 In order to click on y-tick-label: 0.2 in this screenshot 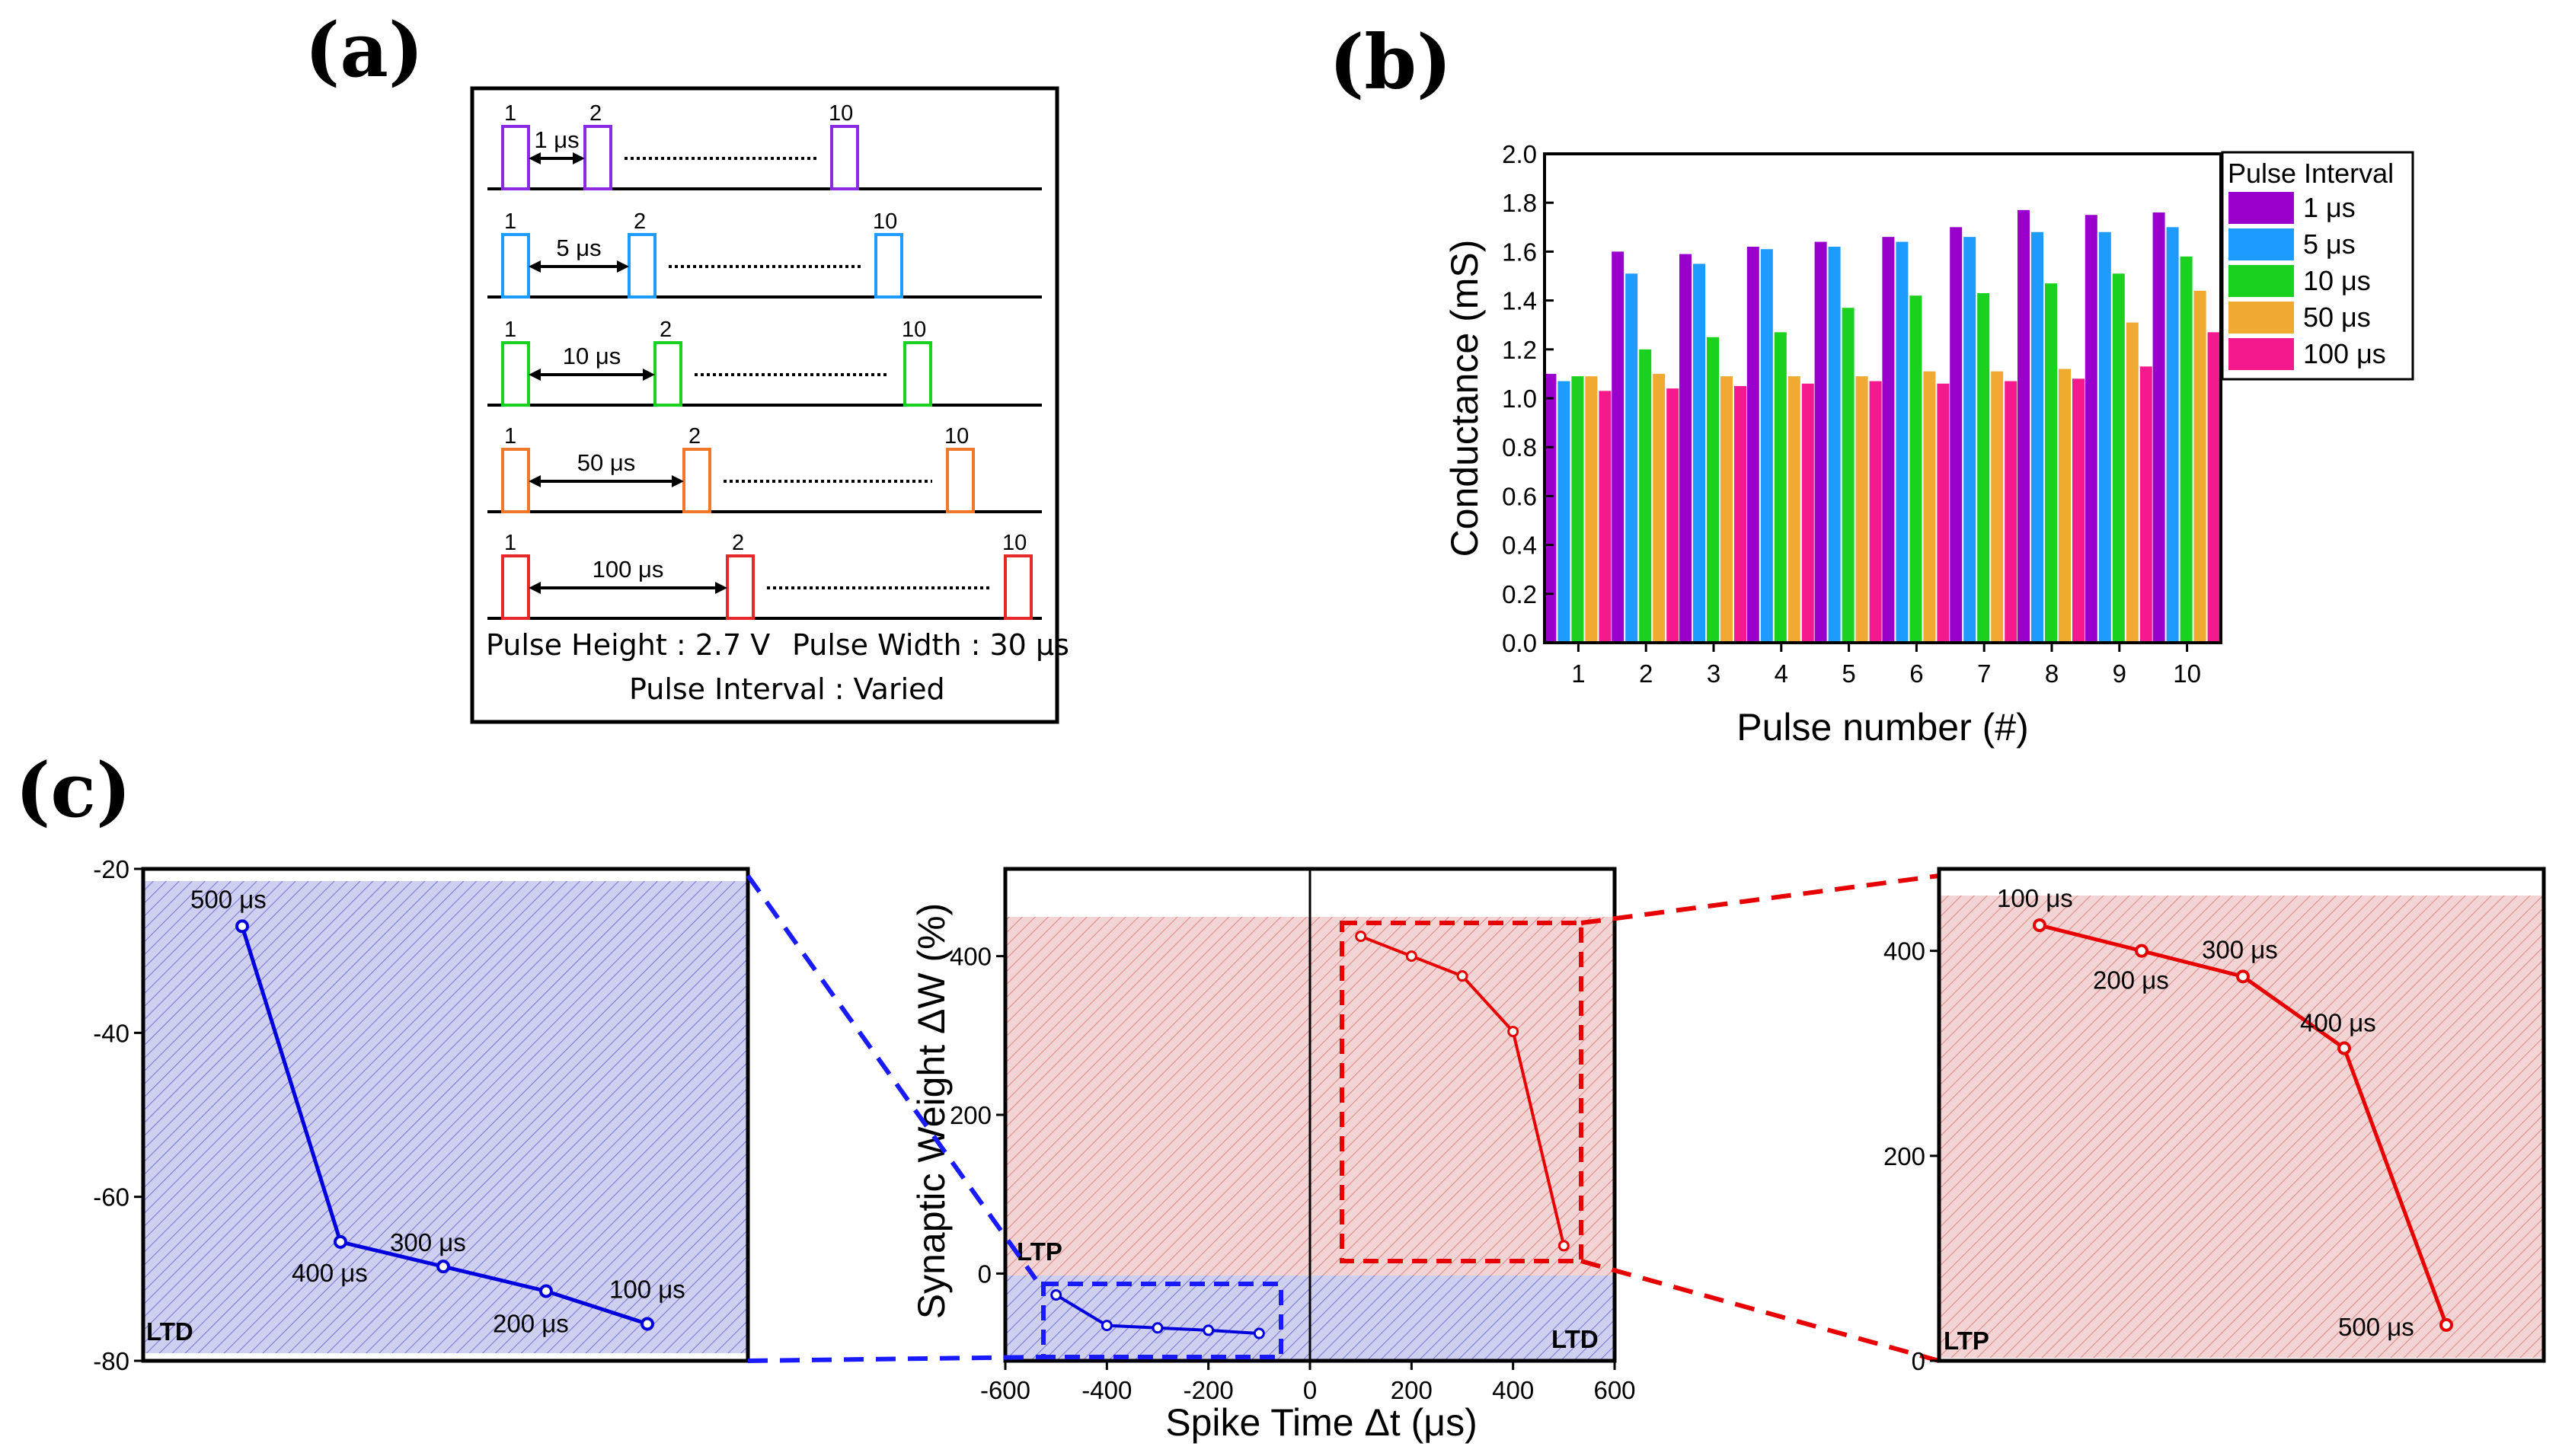, I will do `click(1519, 594)`.